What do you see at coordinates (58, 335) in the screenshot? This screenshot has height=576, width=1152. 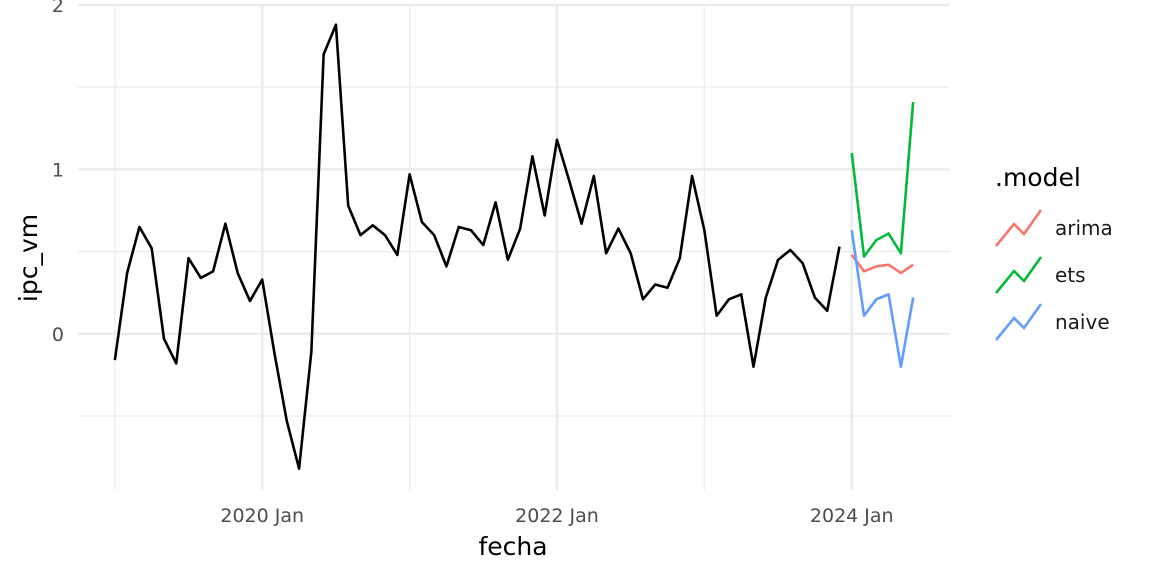 I see `y-tick-label: 0` at bounding box center [58, 335].